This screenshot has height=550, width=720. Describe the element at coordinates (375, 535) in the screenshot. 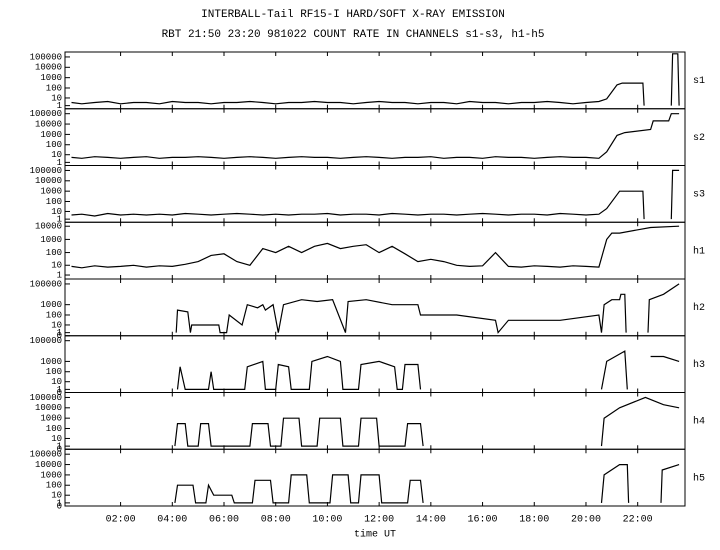

I see `x-axis-label: time UT` at that location.